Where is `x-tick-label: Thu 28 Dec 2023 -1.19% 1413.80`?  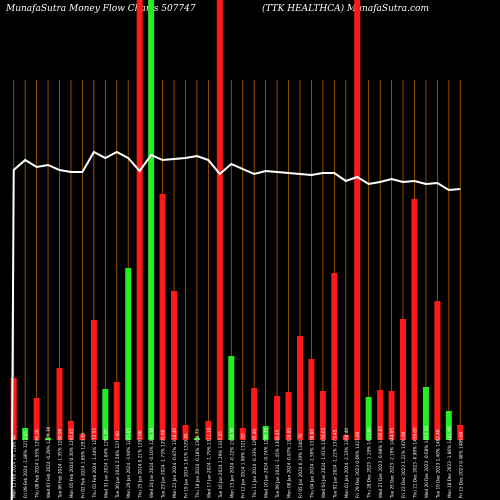
x-tick-label: Thu 28 Dec 2023 -1.19% 1413.80 is located at coordinates (369, 463).